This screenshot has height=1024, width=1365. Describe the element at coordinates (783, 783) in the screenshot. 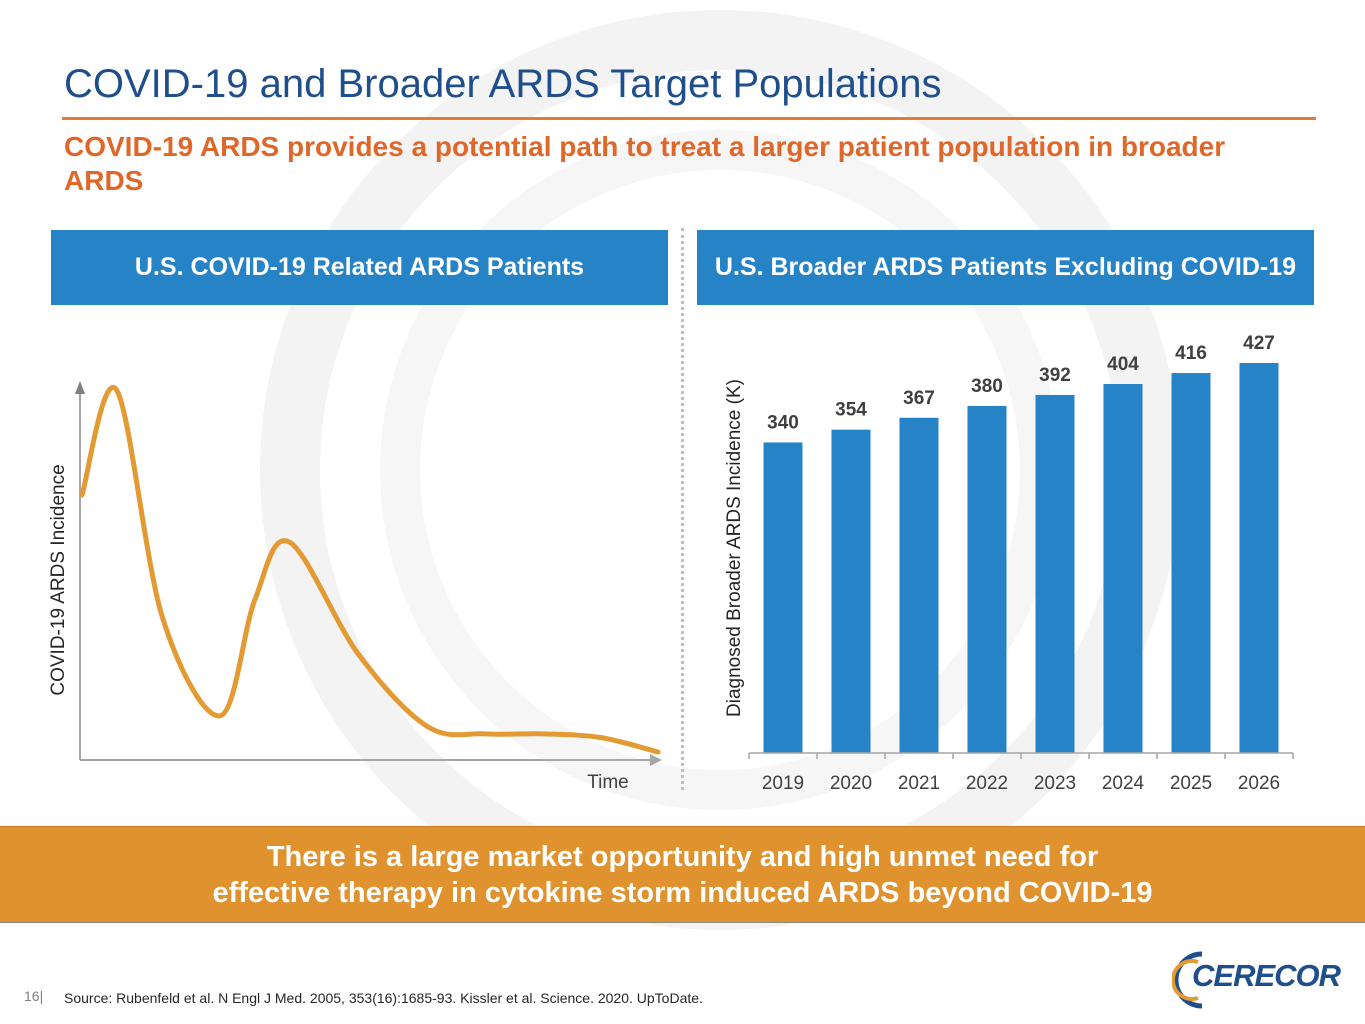

I see `x-tick-label: 2019` at that location.